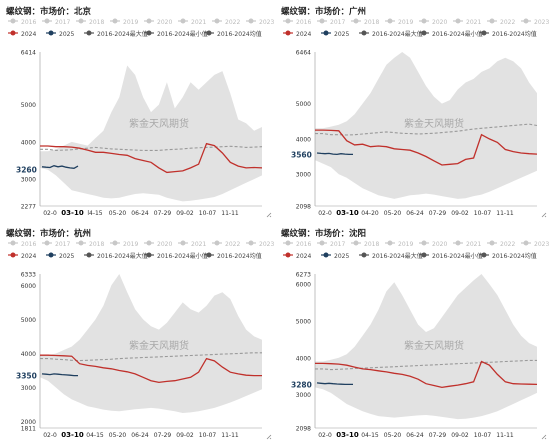 This screenshot has height=443, width=550. Describe the element at coordinates (370, 213) in the screenshot. I see `x-tick-label: 04-20` at that location.